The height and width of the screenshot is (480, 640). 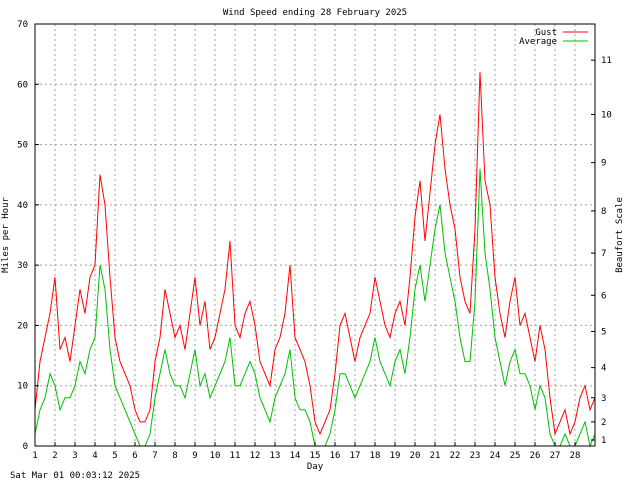 I want to click on x-tick-label: 25, so click(x=515, y=456).